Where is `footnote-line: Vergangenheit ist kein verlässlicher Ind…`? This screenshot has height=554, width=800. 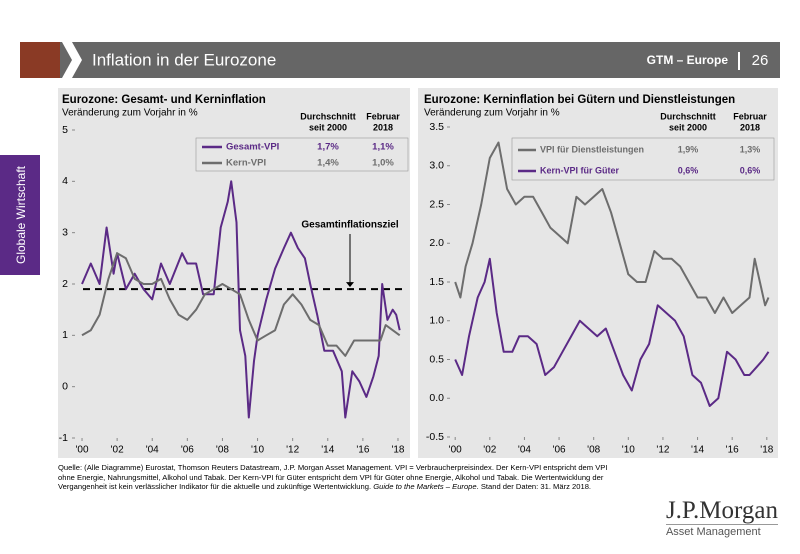 footnote-line: Vergangenheit ist kein verlässlicher Ind… is located at coordinates (418, 487).